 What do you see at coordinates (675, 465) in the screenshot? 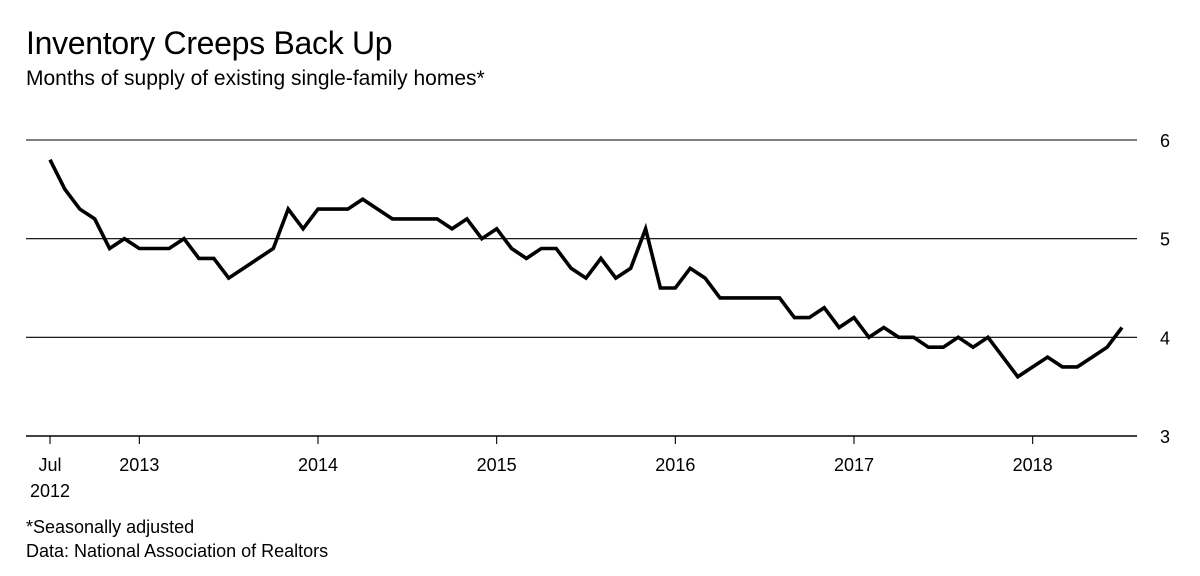
I see `x-tick-label: 2016` at bounding box center [675, 465].